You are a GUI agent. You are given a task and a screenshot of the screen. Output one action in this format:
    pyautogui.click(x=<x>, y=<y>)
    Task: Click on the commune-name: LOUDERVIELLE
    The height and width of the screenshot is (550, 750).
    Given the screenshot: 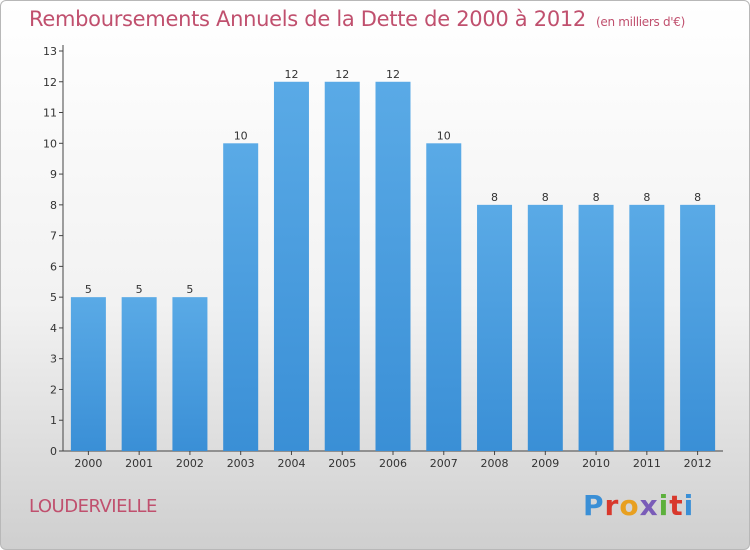 What is the action you would take?
    pyautogui.click(x=93, y=506)
    